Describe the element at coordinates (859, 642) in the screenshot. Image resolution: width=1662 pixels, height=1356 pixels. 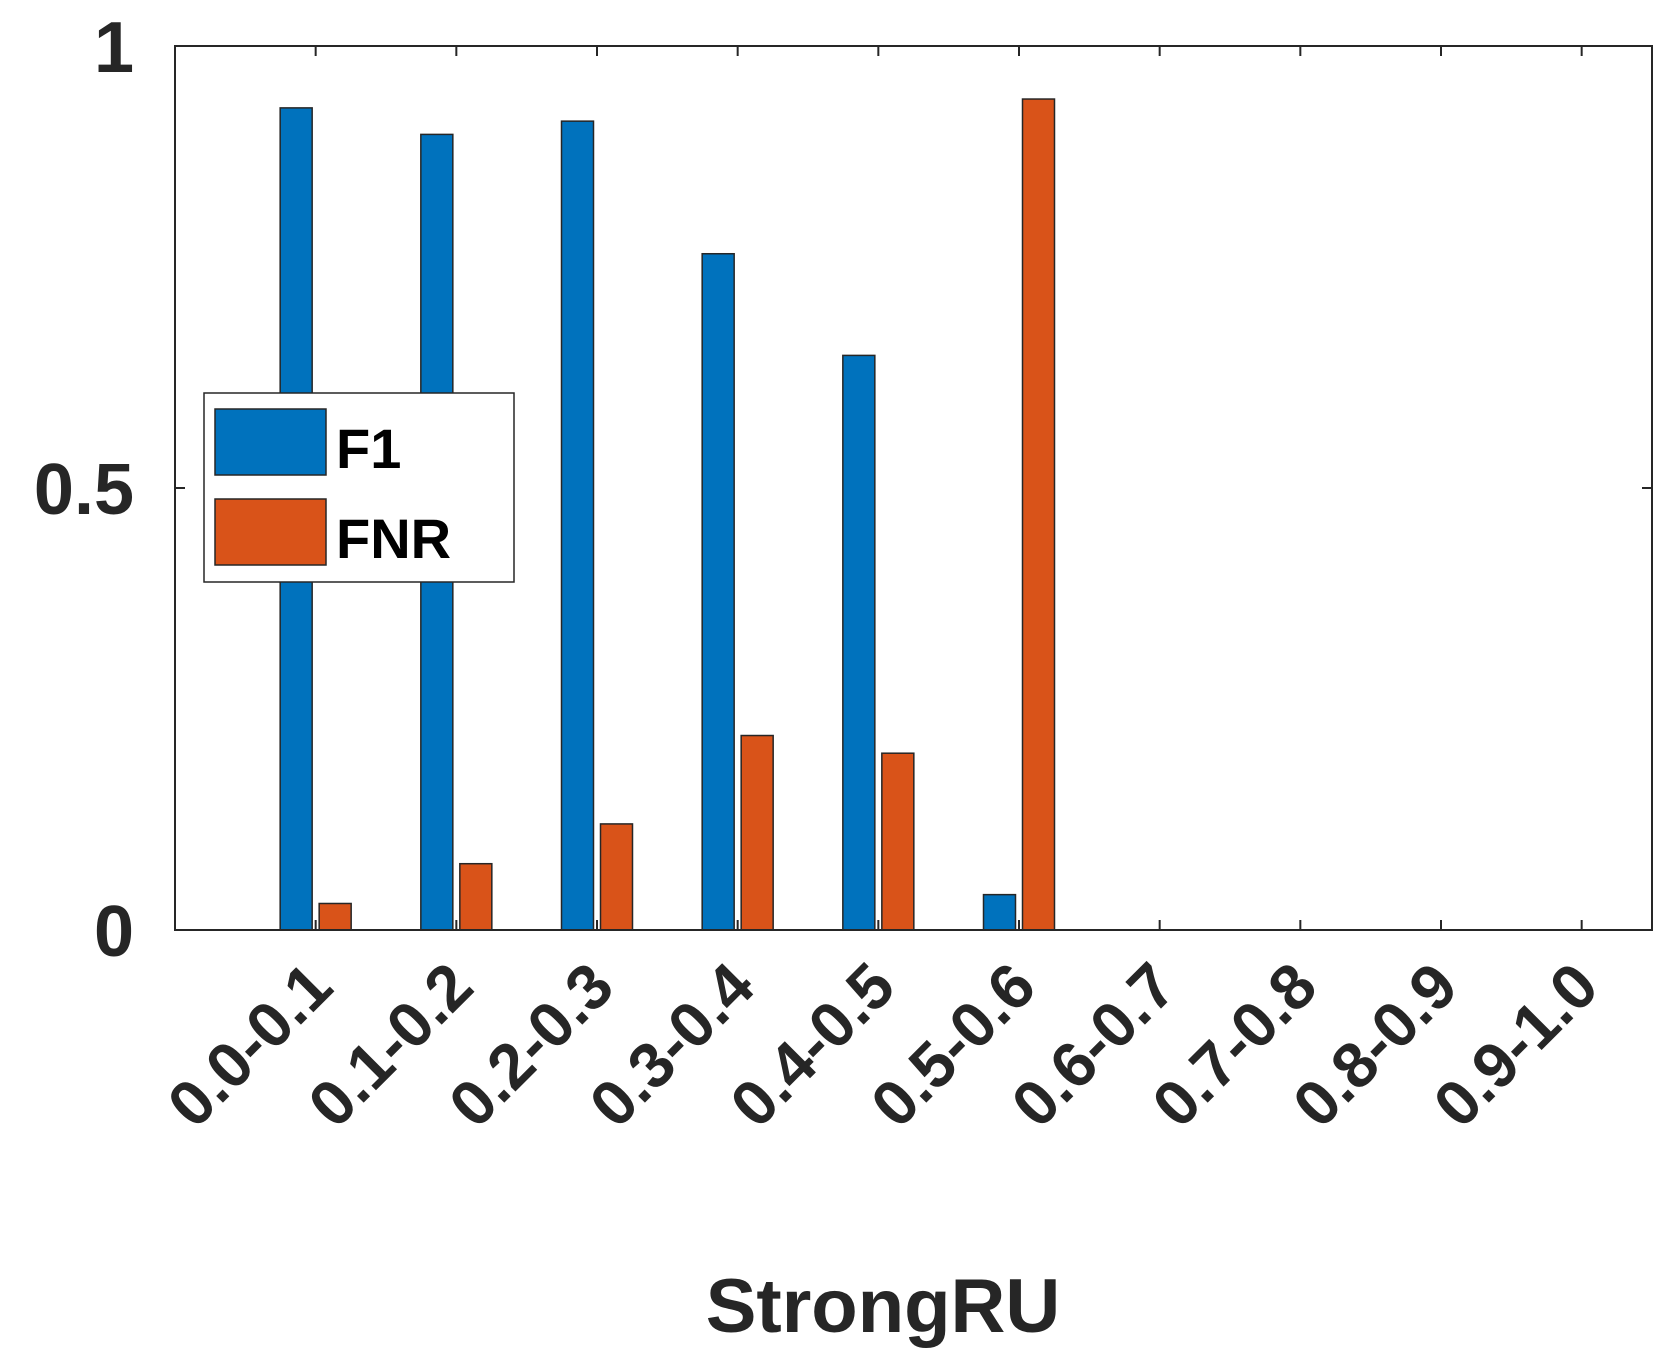
I see `bar-f1-0.4-0.5` at that location.